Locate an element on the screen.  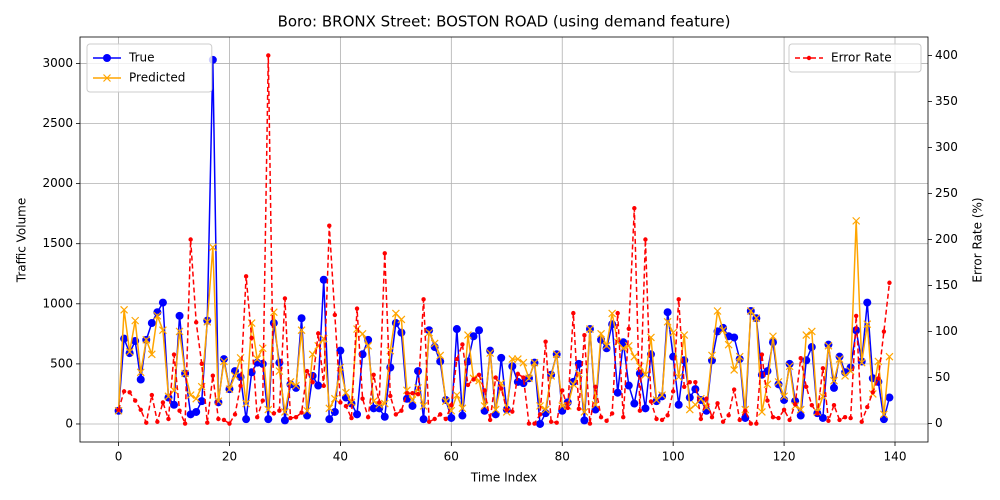
y-tick-label: 1500 is located at coordinates (57, 243).